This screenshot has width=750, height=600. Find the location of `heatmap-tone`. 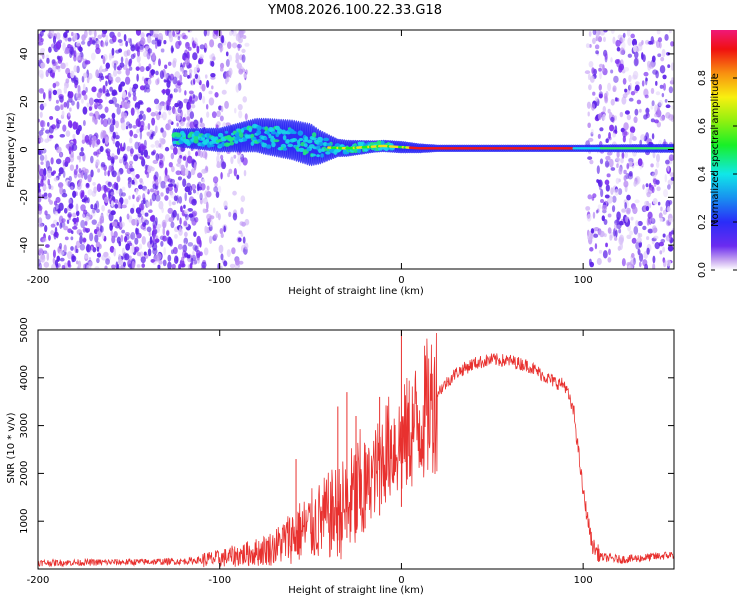

heatmap-tone is located at coordinates (422, 142).